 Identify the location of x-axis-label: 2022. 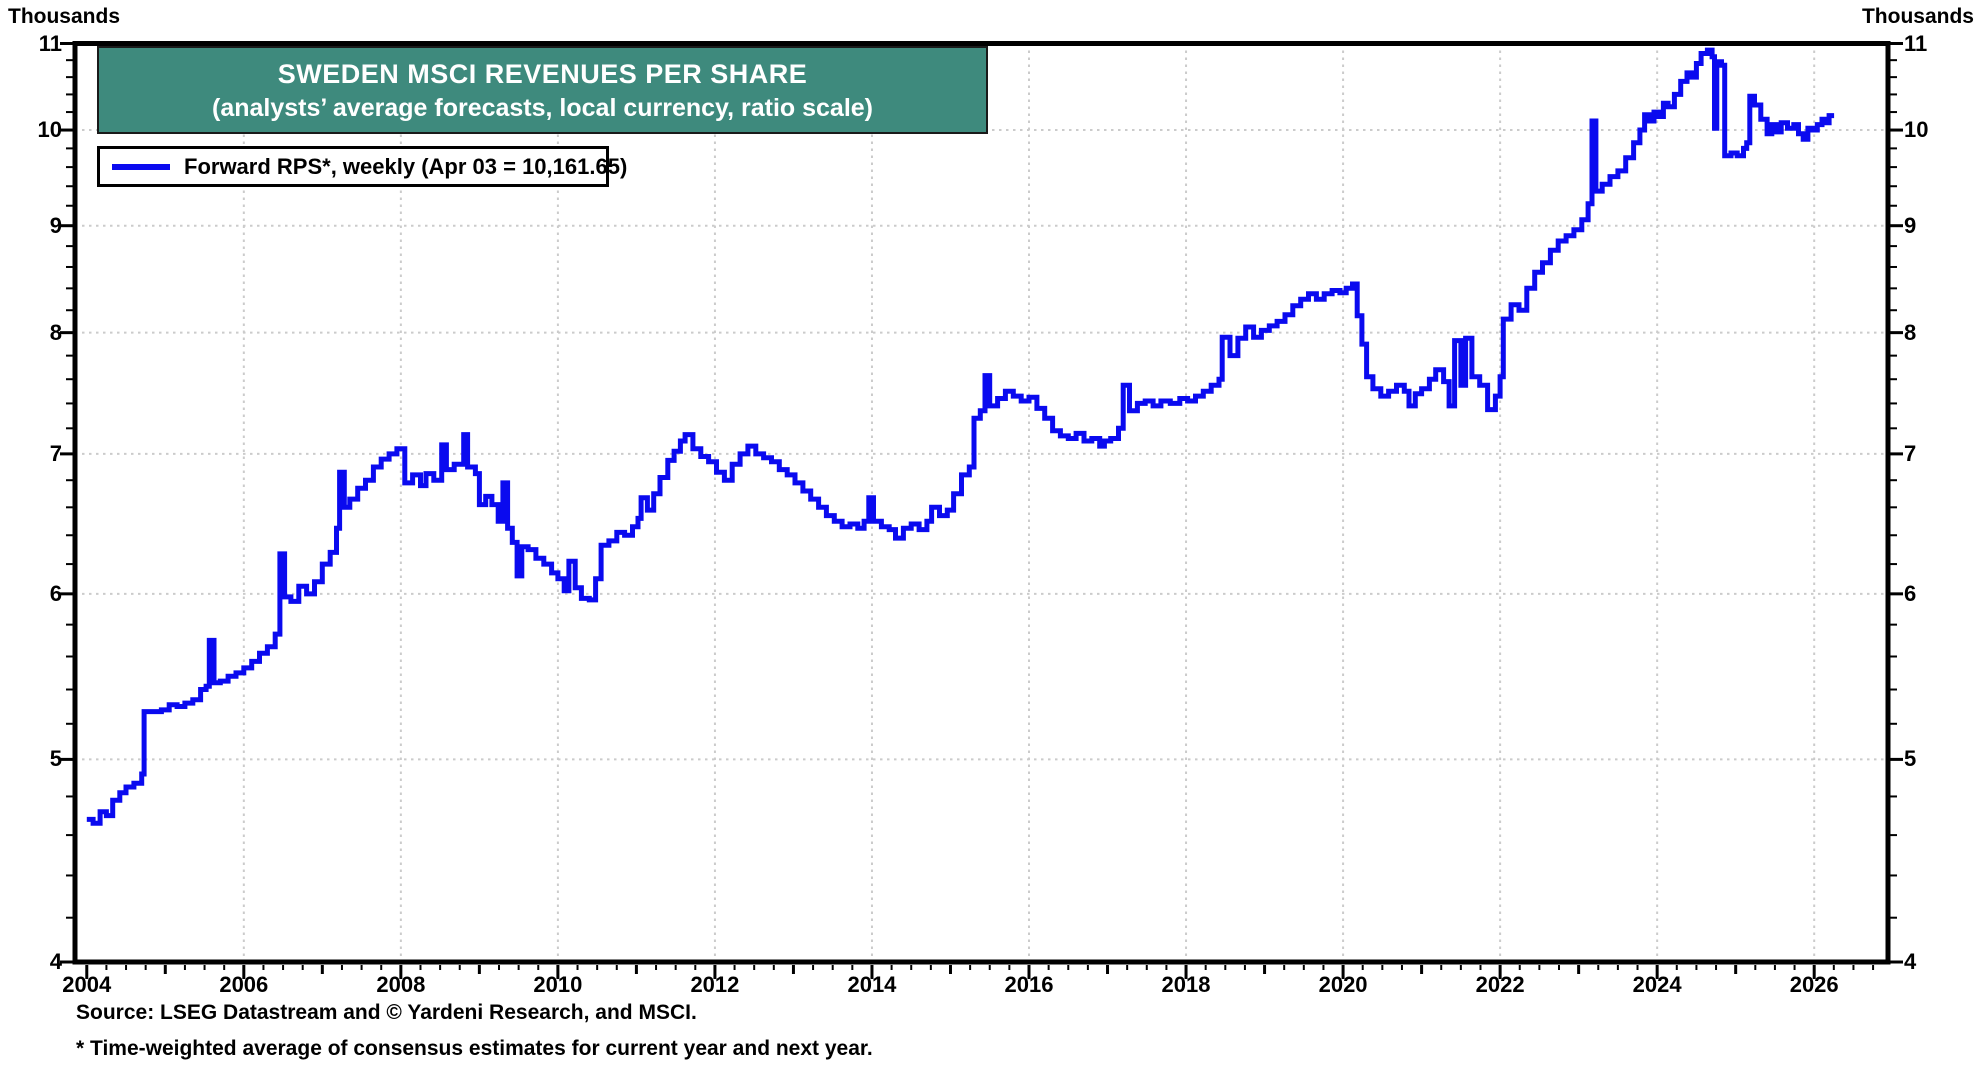
(1500, 984).